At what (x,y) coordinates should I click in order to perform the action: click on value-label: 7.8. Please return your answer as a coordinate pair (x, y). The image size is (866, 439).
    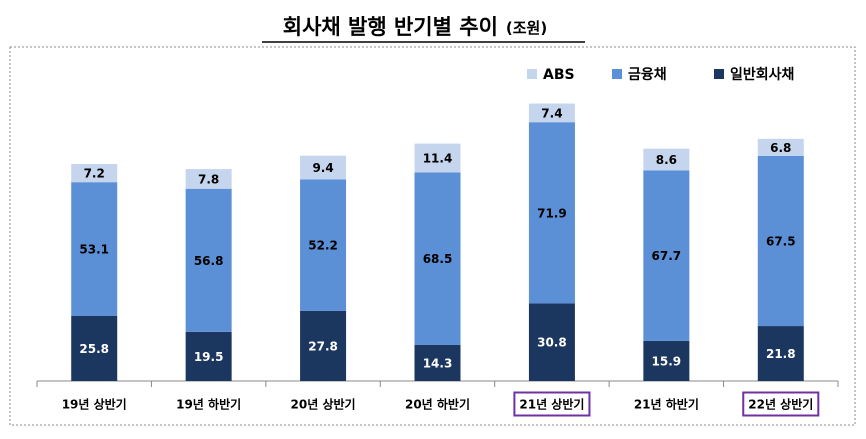
    Looking at the image, I should click on (208, 179).